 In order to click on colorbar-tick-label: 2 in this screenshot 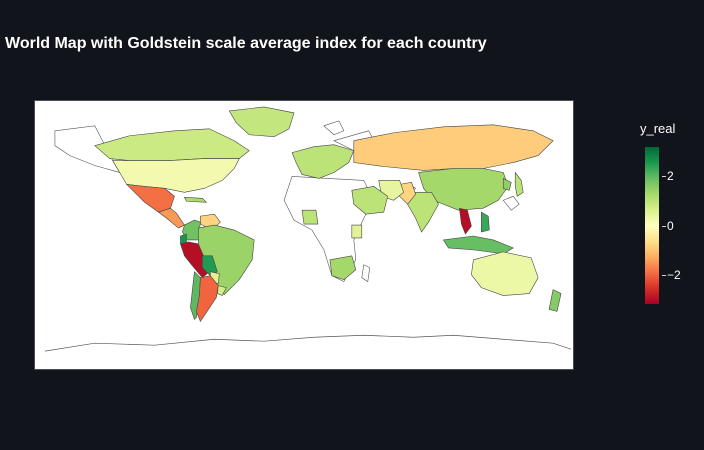, I will do `click(670, 176)`.